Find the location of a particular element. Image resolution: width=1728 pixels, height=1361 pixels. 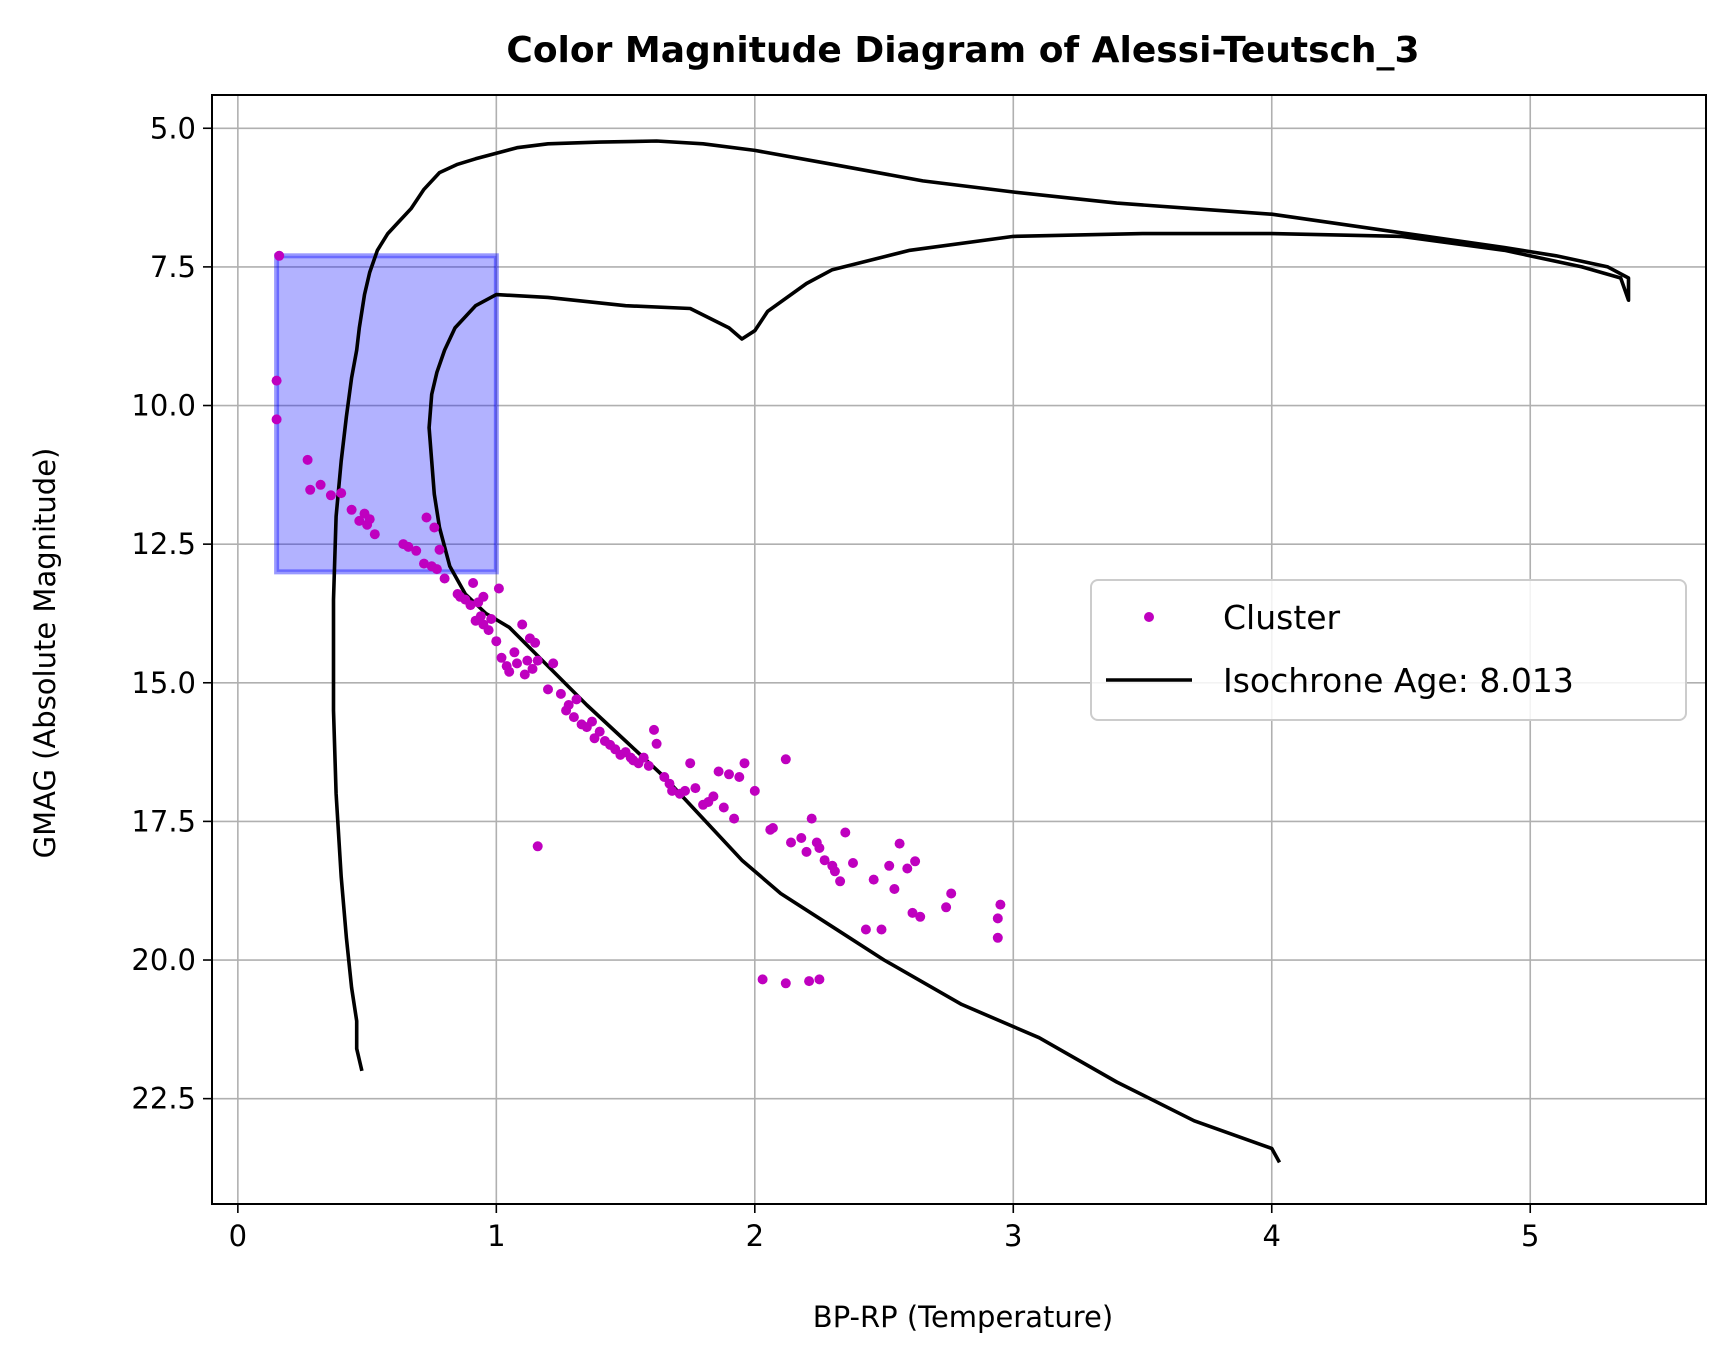

y-tick-label: 7.5 is located at coordinates (173, 267).